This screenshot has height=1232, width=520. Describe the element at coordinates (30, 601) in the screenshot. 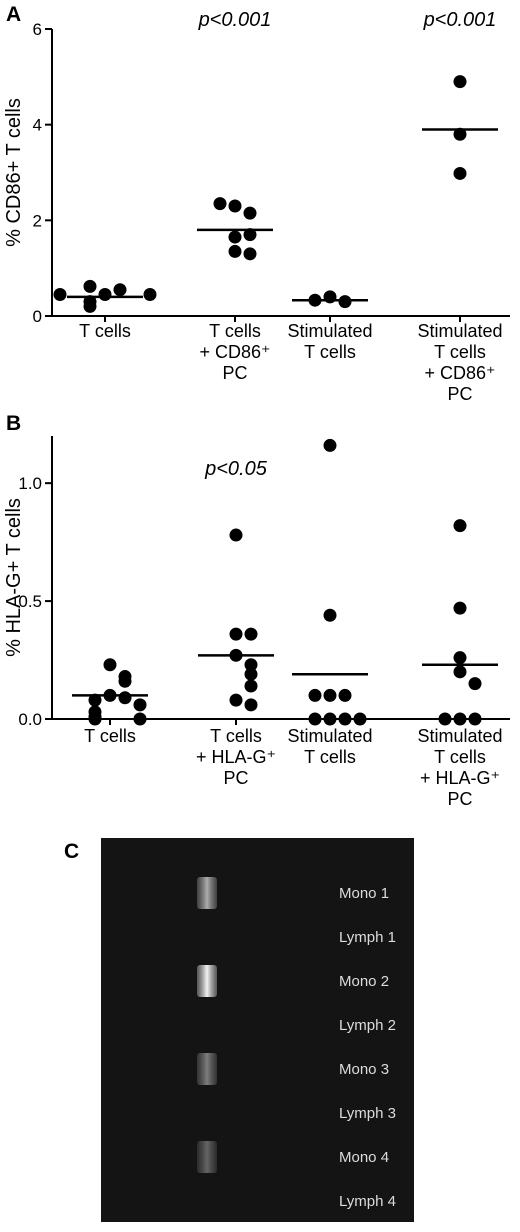

I see `y-tick-label: 0.5` at that location.